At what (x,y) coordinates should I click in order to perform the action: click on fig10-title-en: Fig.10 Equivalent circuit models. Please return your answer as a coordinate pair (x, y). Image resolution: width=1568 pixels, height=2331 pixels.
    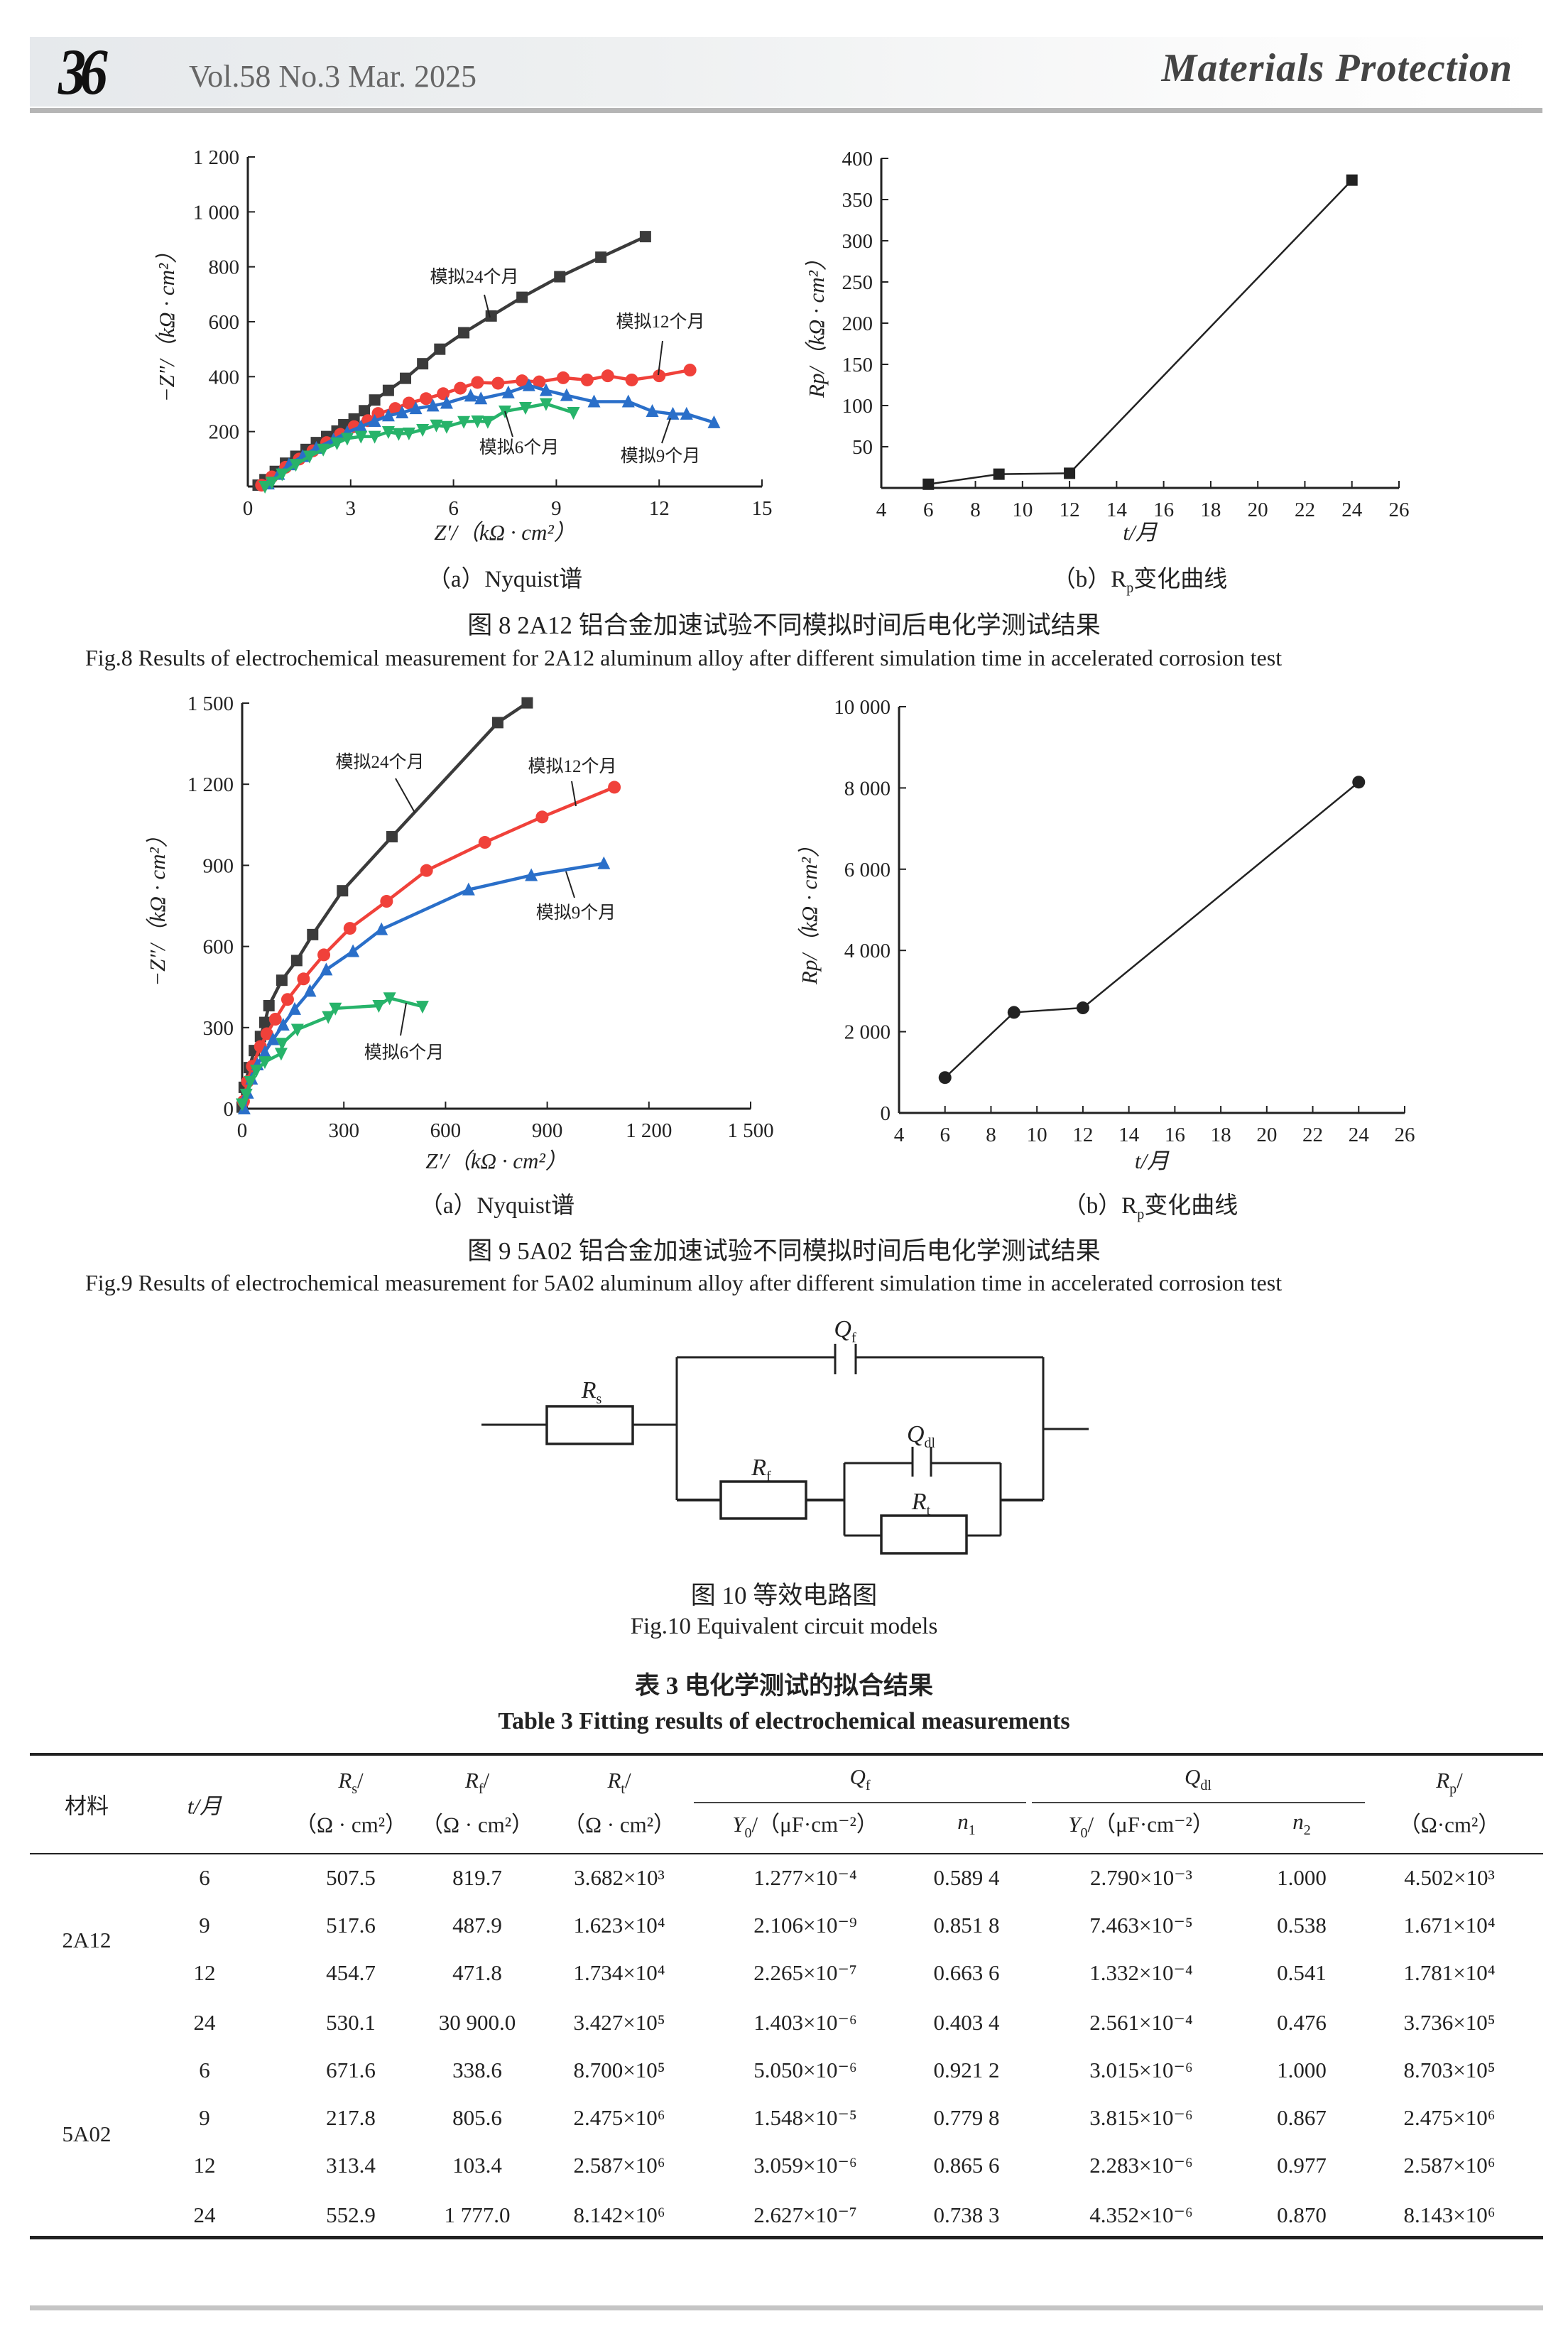
    Looking at the image, I should click on (784, 1626).